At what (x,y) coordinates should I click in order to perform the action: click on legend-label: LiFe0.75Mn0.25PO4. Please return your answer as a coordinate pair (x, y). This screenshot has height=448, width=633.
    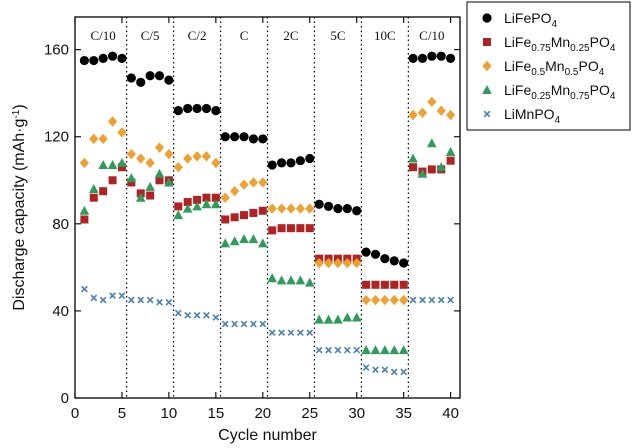
    Looking at the image, I should click on (560, 44).